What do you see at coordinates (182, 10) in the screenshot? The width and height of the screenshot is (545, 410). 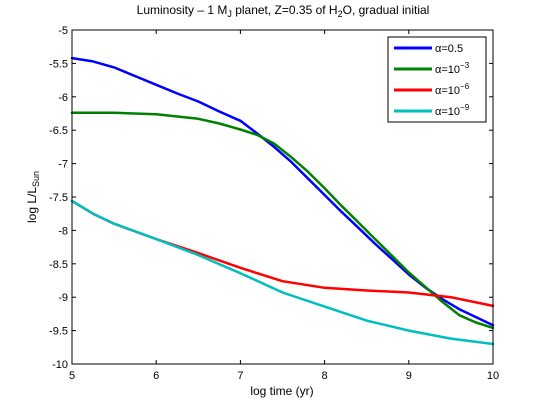 I see `chart-title-pre: Luminosity – 1 M` at bounding box center [182, 10].